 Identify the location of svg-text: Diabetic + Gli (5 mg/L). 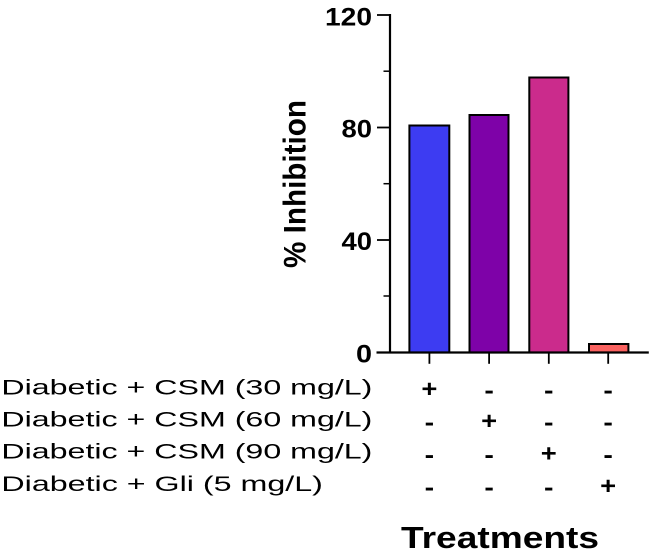
(162, 484).